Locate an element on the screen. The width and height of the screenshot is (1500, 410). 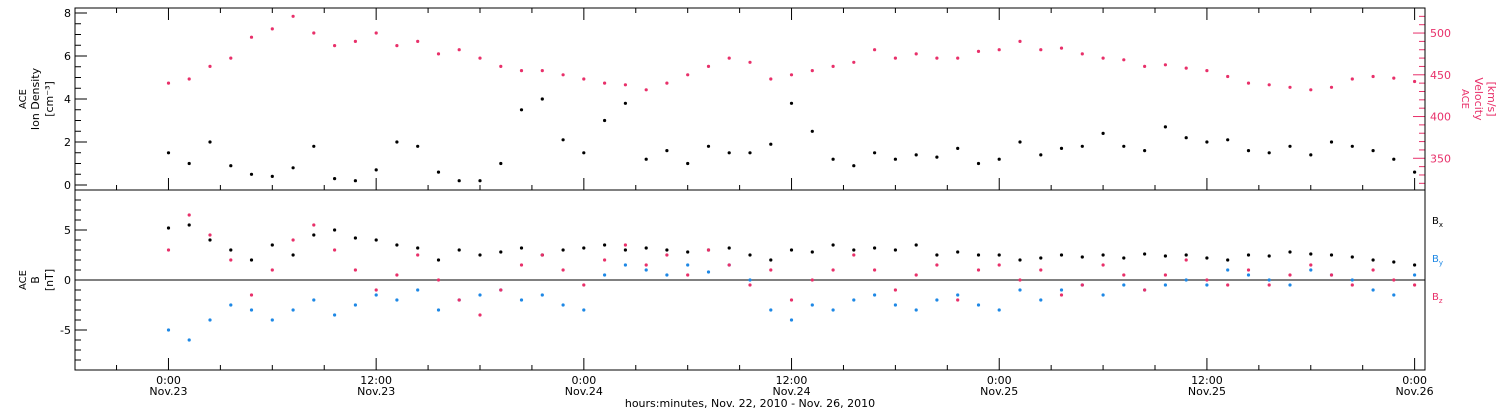
velocity-axis-title-ace: ACE is located at coordinates (1464, 99).